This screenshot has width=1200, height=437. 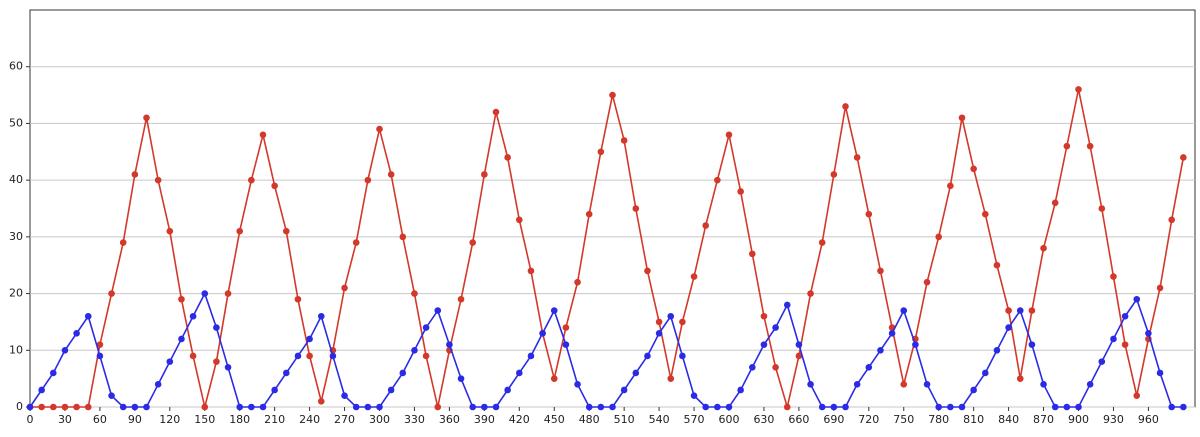 What do you see at coordinates (763, 419) in the screenshot?
I see `x-tick-label: 630` at bounding box center [763, 419].